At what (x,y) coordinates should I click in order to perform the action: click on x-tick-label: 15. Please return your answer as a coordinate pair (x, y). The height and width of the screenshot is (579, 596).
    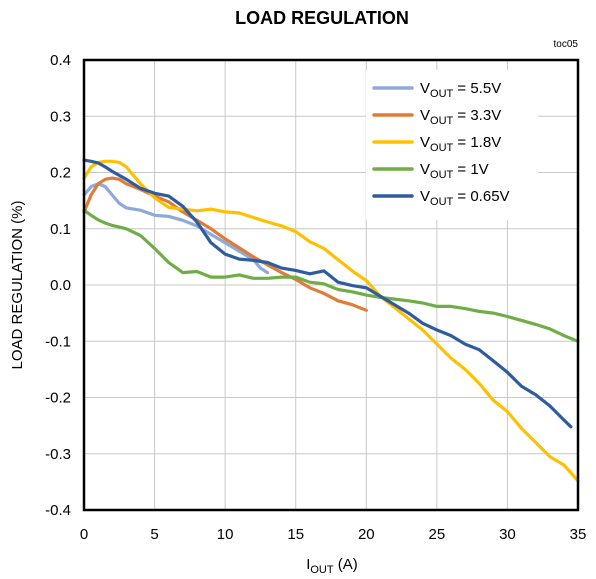
    Looking at the image, I should click on (295, 534).